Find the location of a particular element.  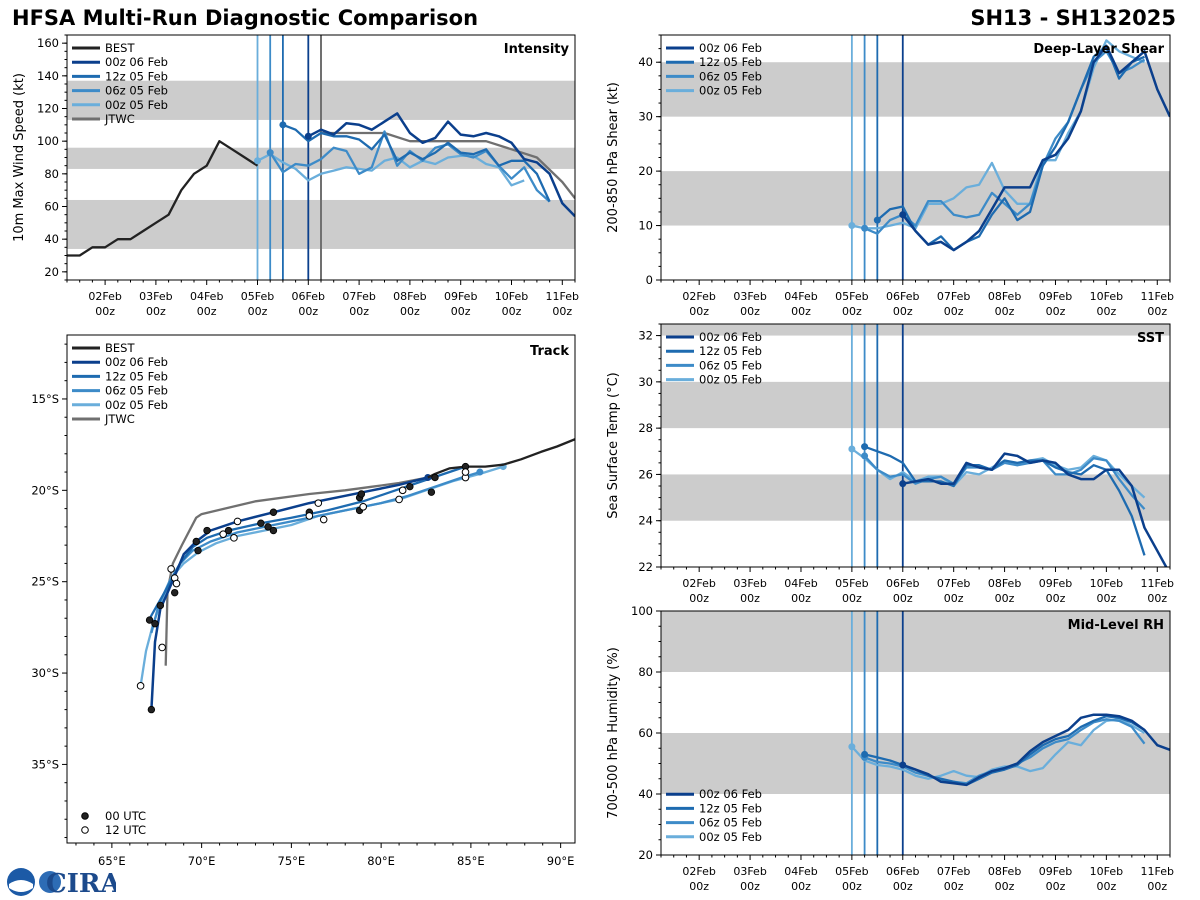

cira-logo-text: CIRA is located at coordinates (81, 883).